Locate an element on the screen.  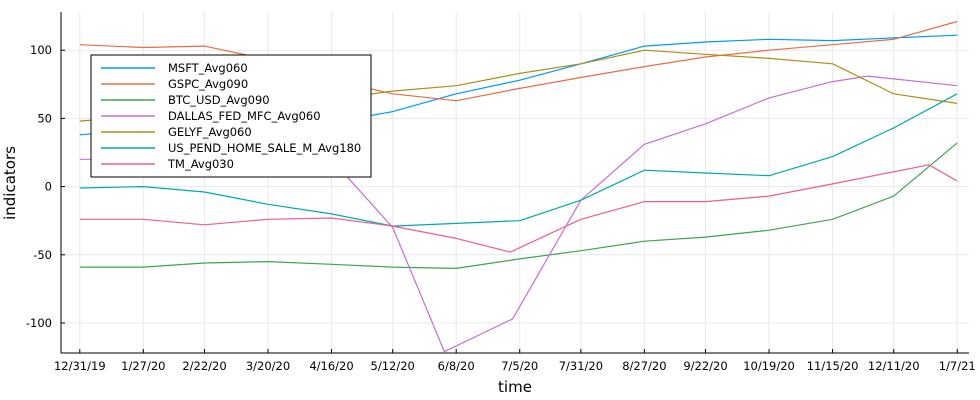
y-tick-label: -50 is located at coordinates (42, 255).